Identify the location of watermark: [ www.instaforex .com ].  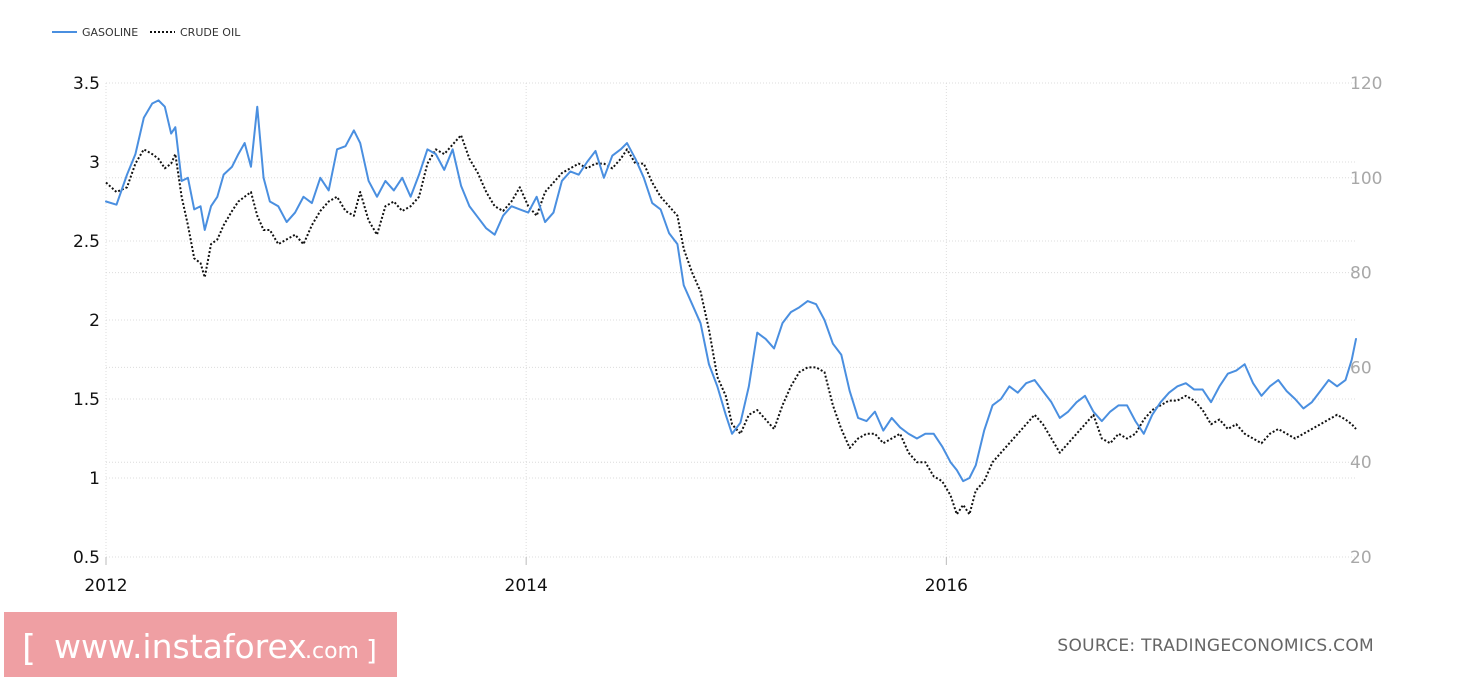
(200, 644).